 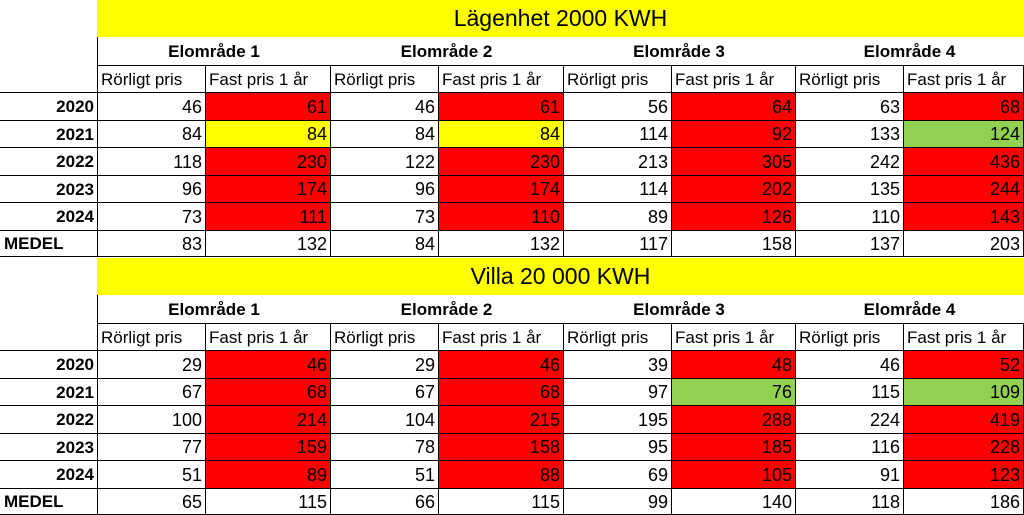 I want to click on price-cell: 228, so click(x=963, y=446).